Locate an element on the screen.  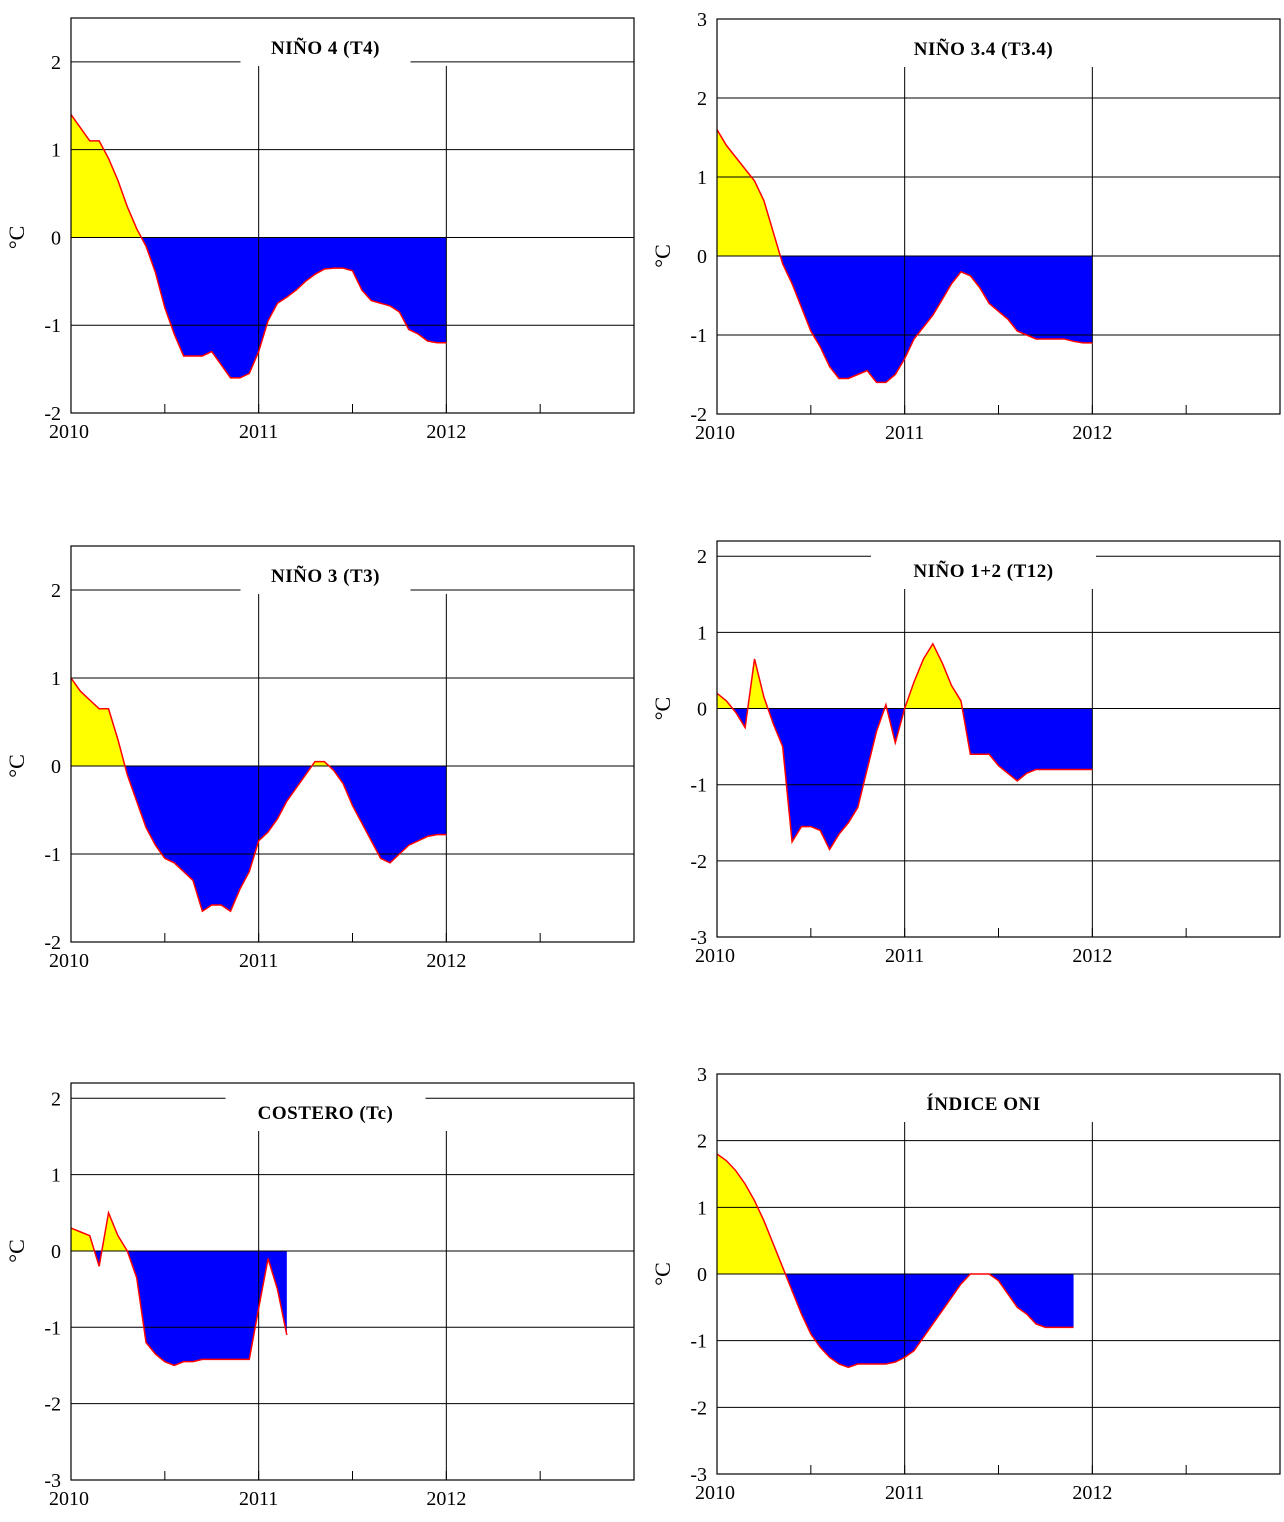
chart-title: COSTERO (Tc) is located at coordinates (326, 1113).